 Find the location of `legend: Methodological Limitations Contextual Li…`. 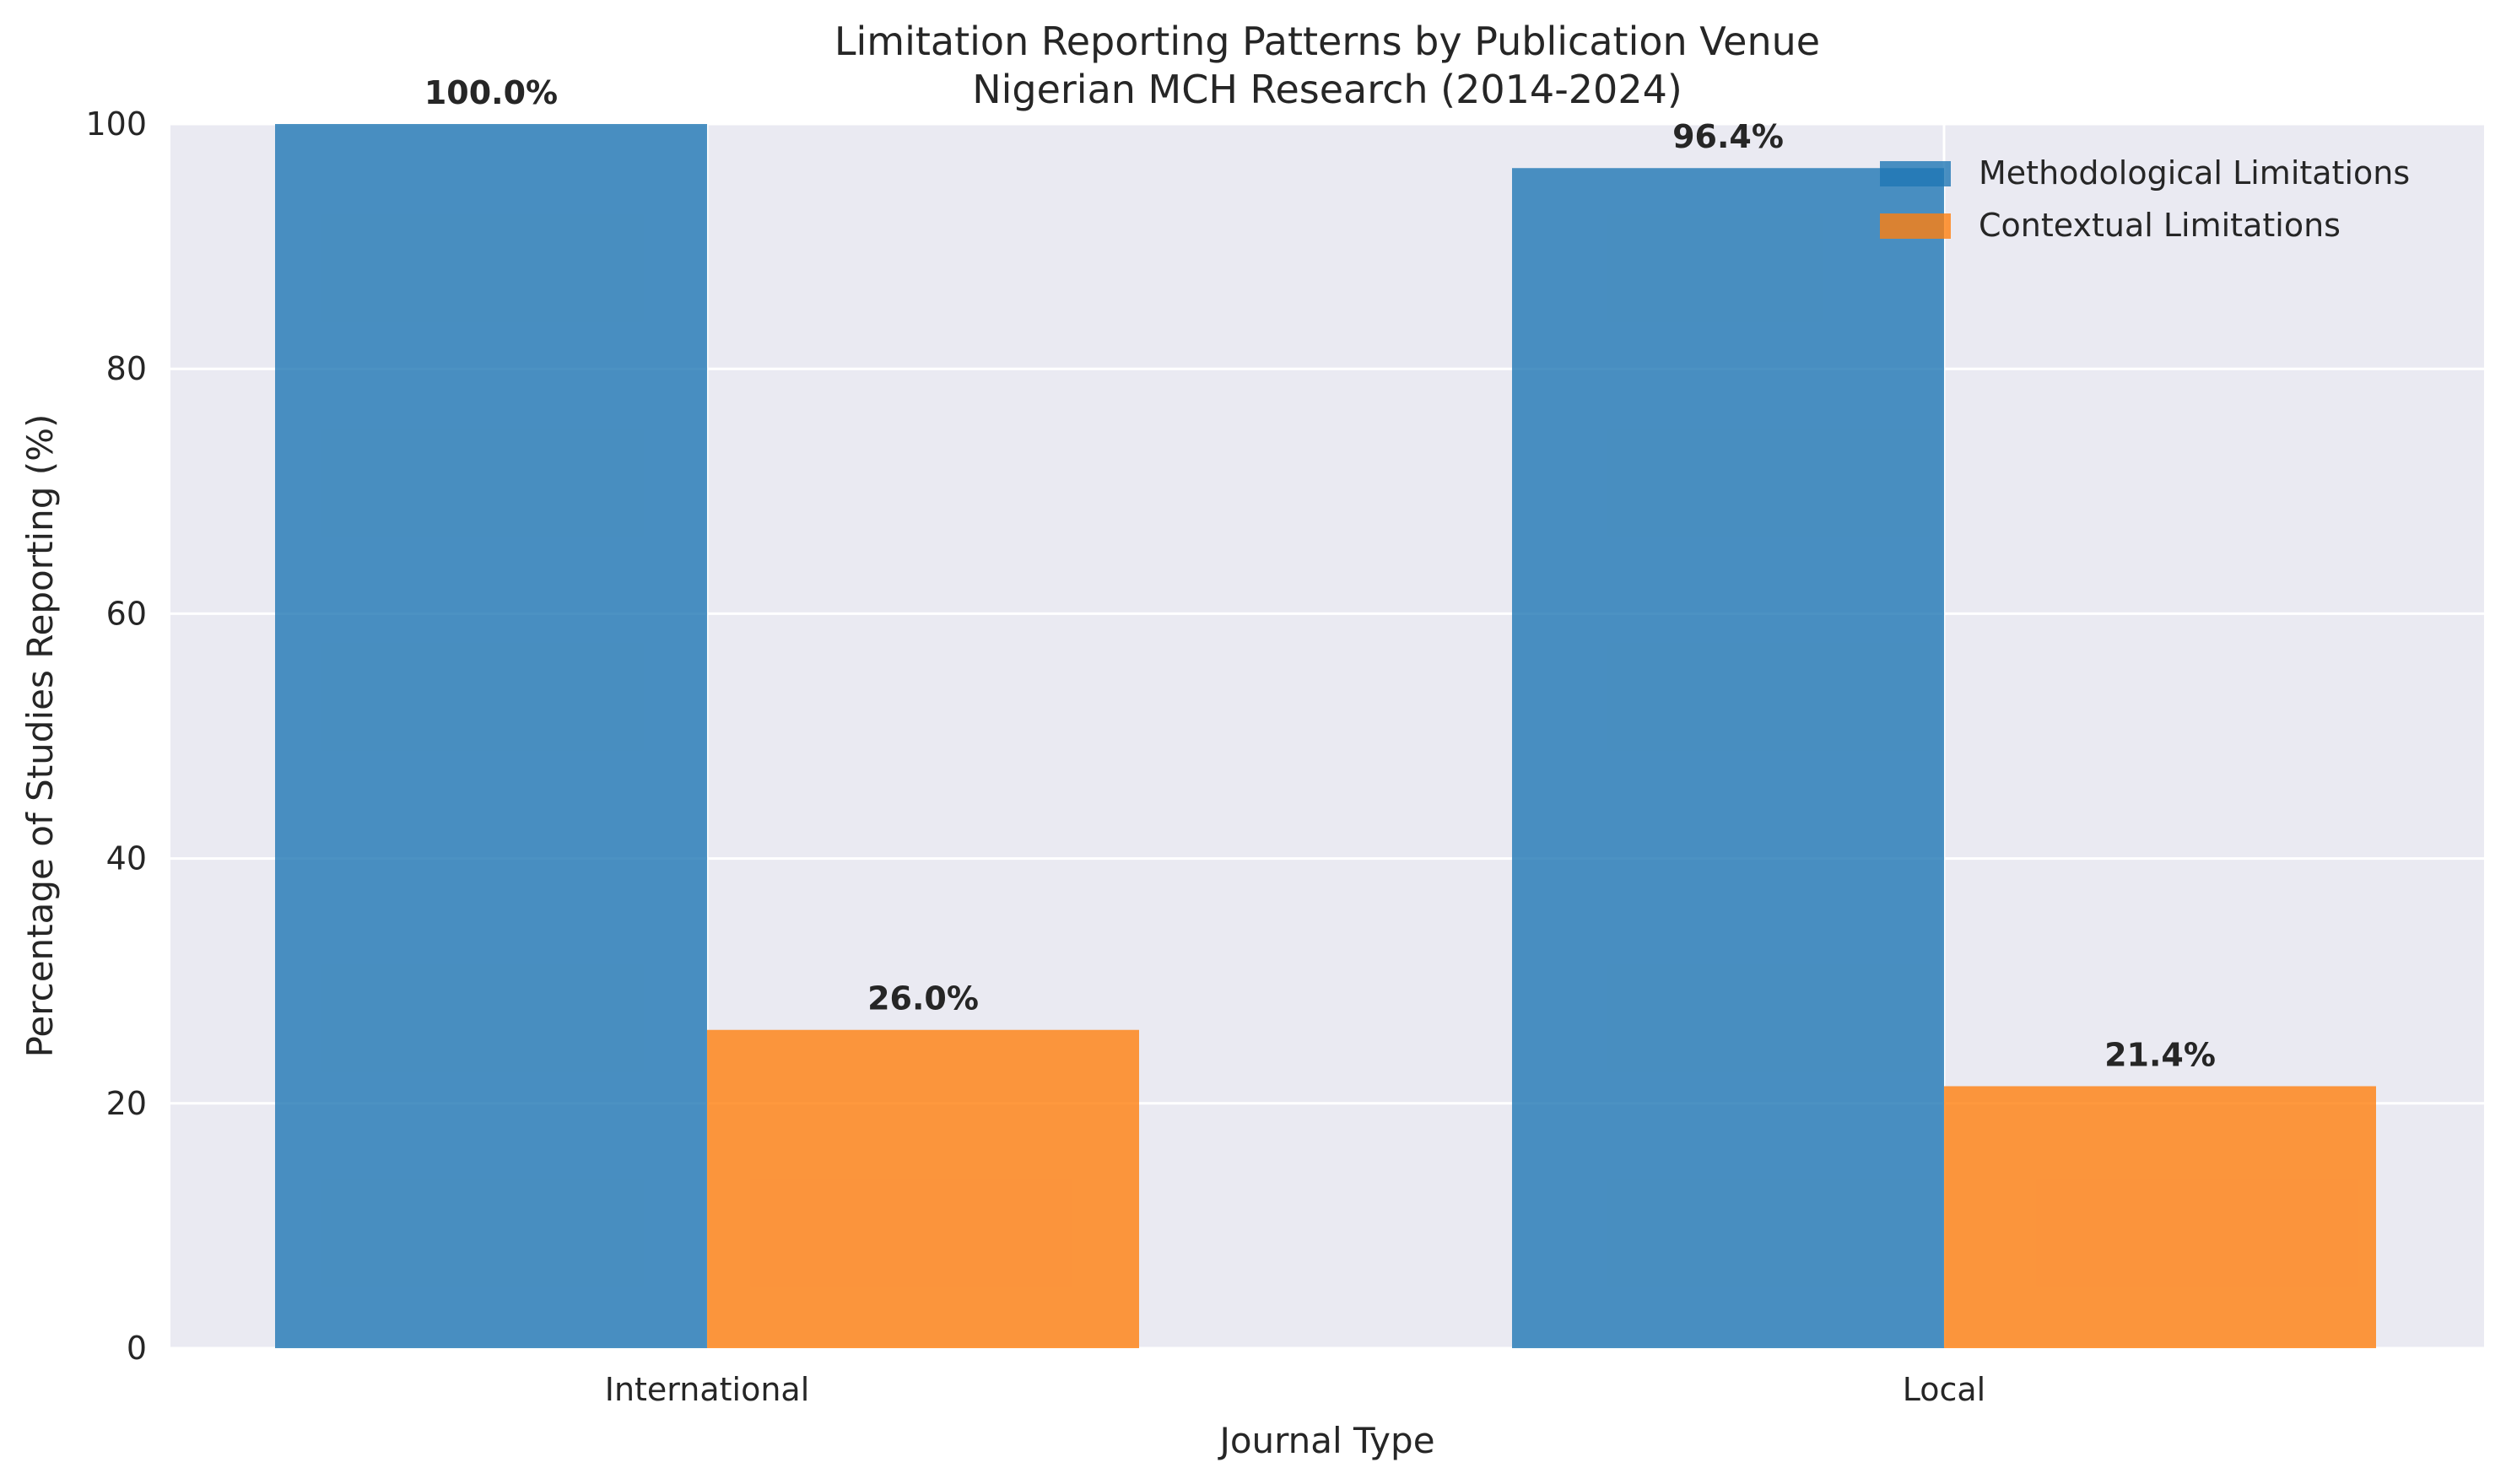

legend: Methodological Limitations Contextual Li… is located at coordinates (2145, 199).